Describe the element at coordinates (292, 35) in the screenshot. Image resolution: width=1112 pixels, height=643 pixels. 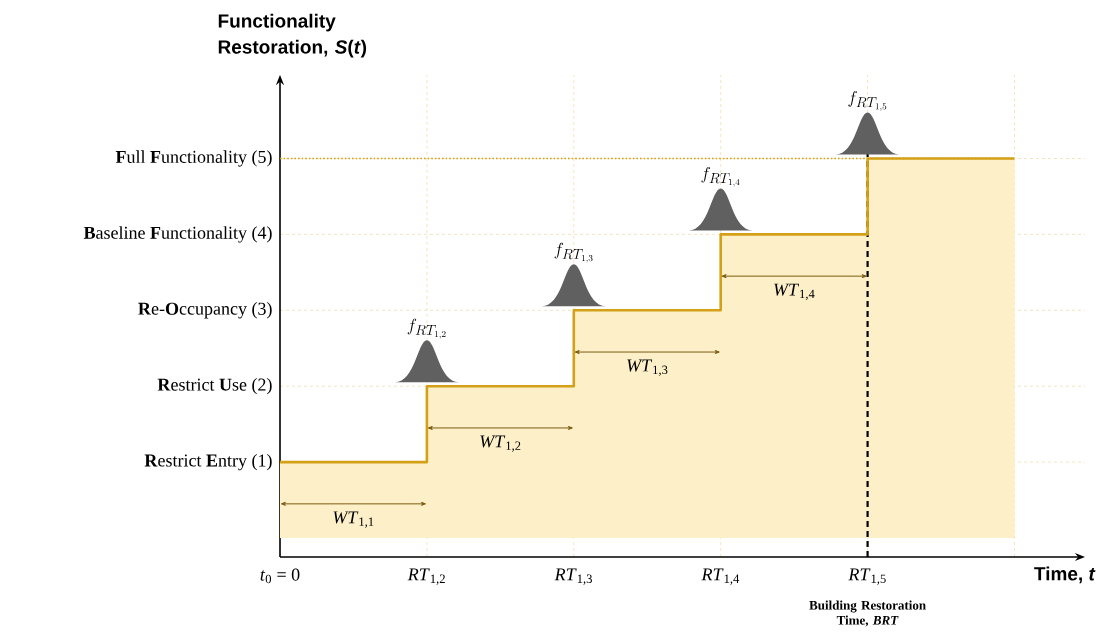
I see `y-axis-title: Functionality Restoration, S(t)` at that location.